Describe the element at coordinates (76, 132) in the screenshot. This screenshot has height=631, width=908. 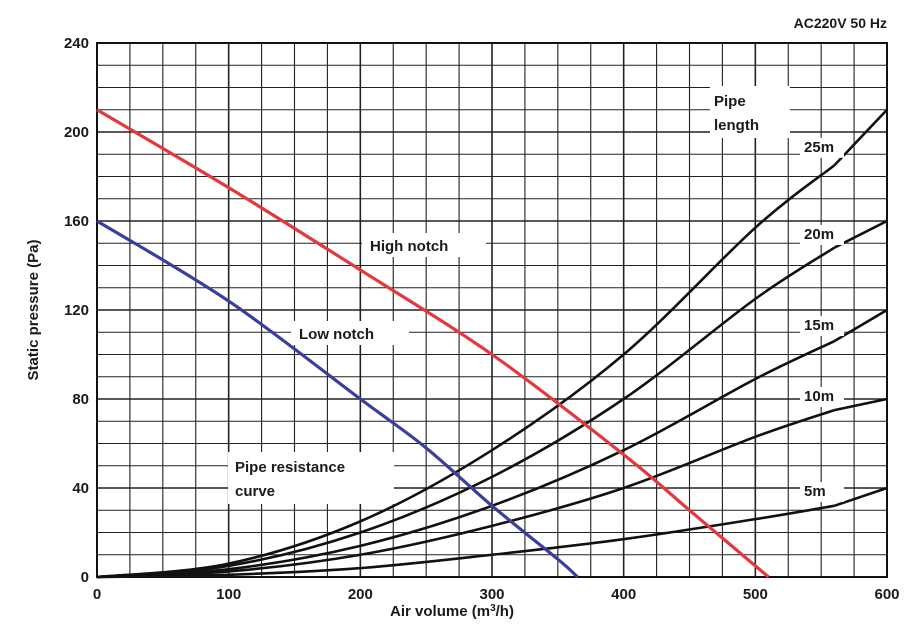
I see `y-tick-label: 200` at that location.